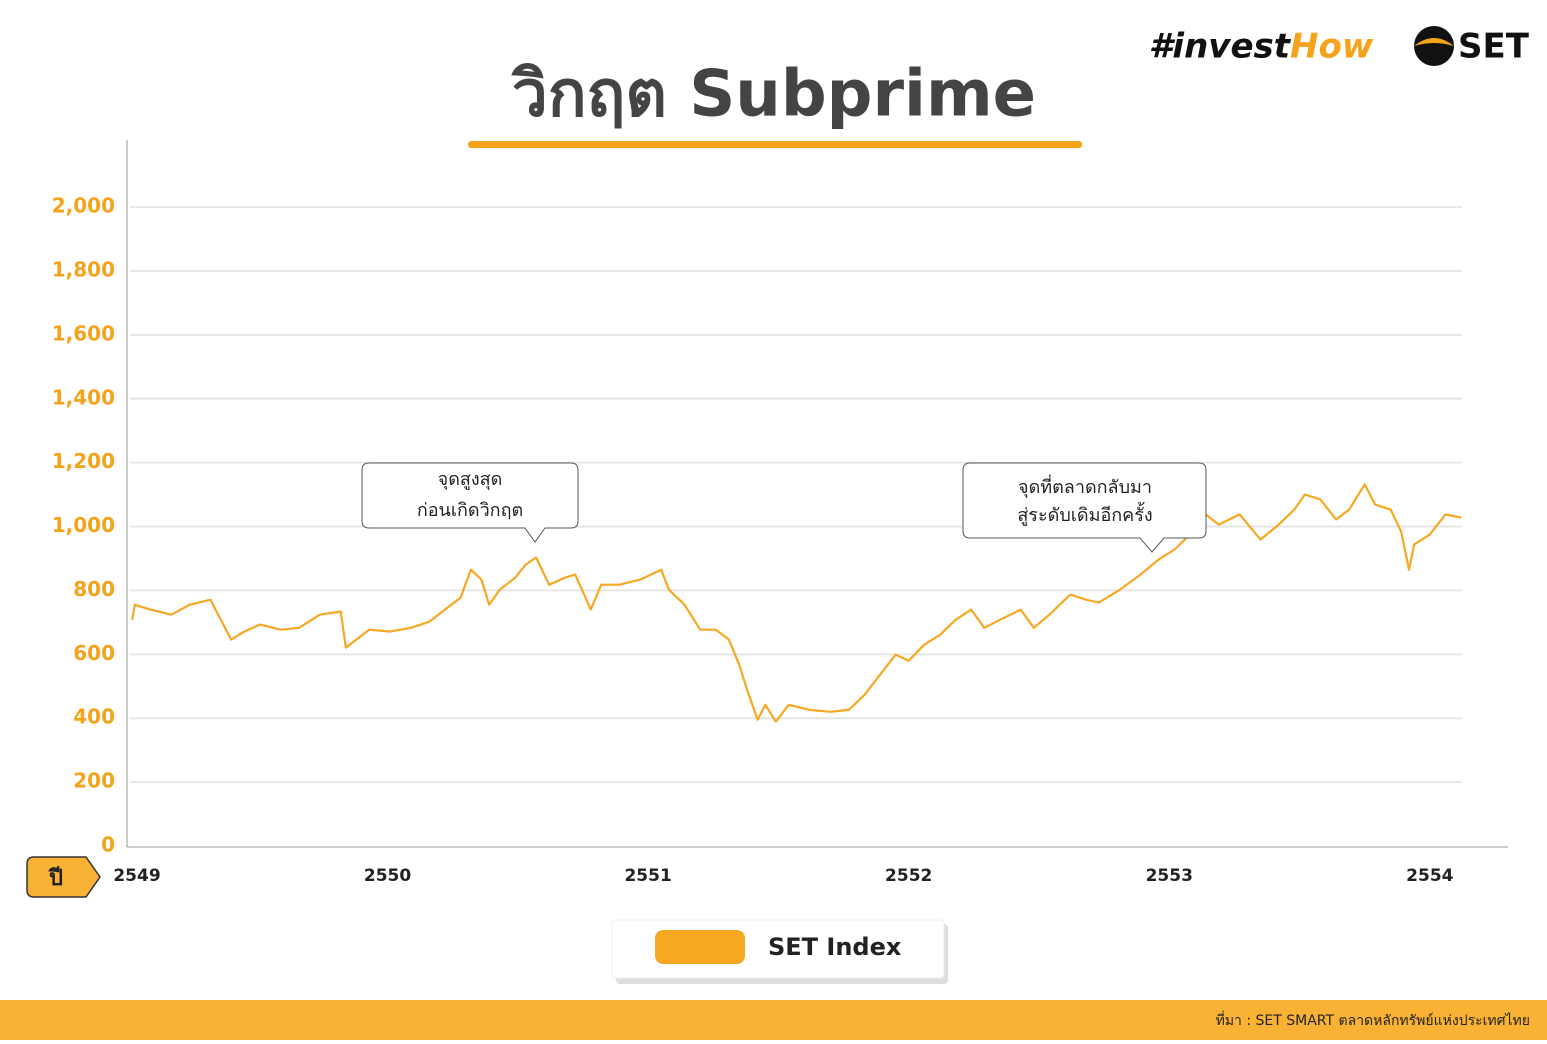 The width and height of the screenshot is (1547, 1044). I want to click on x-axis-label: ปี, so click(55, 878).